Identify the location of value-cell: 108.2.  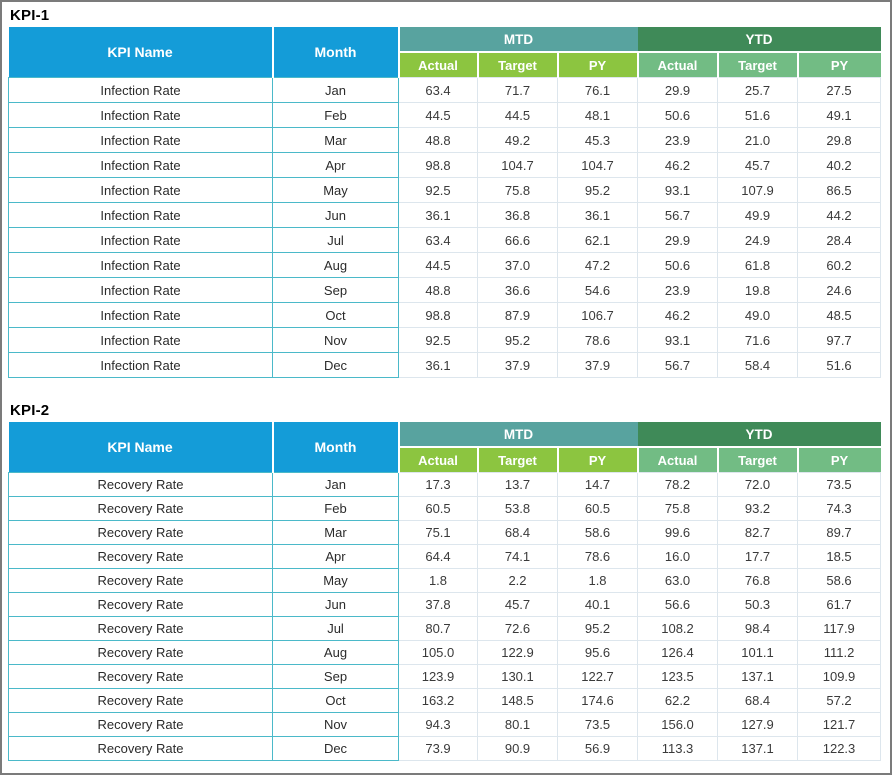
(678, 628).